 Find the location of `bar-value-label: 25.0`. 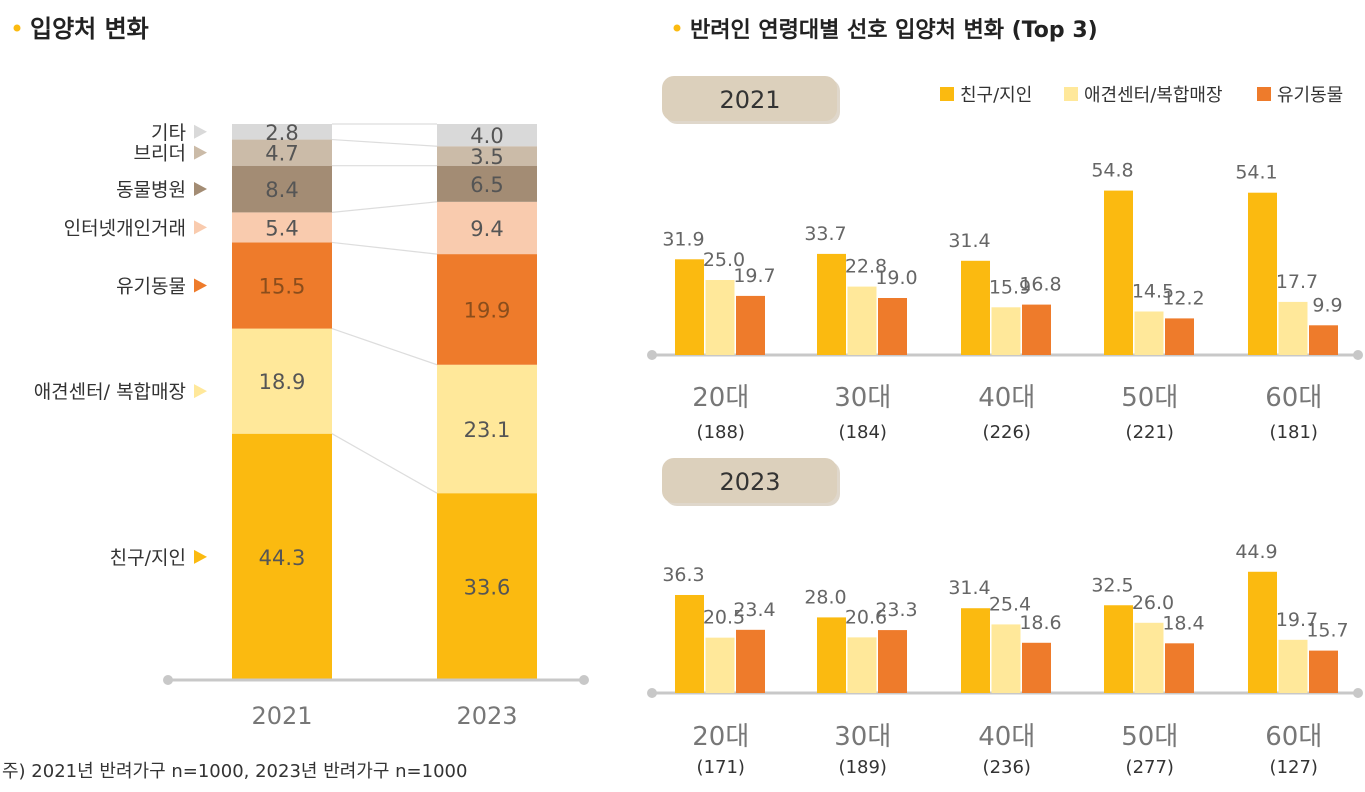

bar-value-label: 25.0 is located at coordinates (724, 260).